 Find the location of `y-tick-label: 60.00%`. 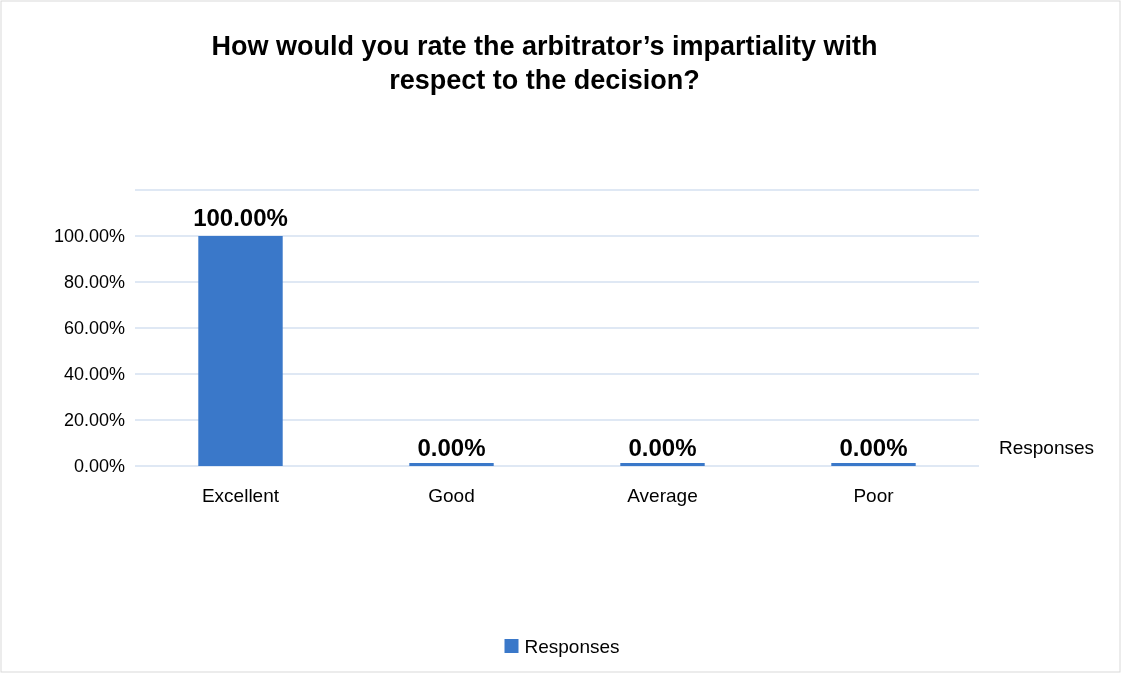

y-tick-label: 60.00% is located at coordinates (94, 328).